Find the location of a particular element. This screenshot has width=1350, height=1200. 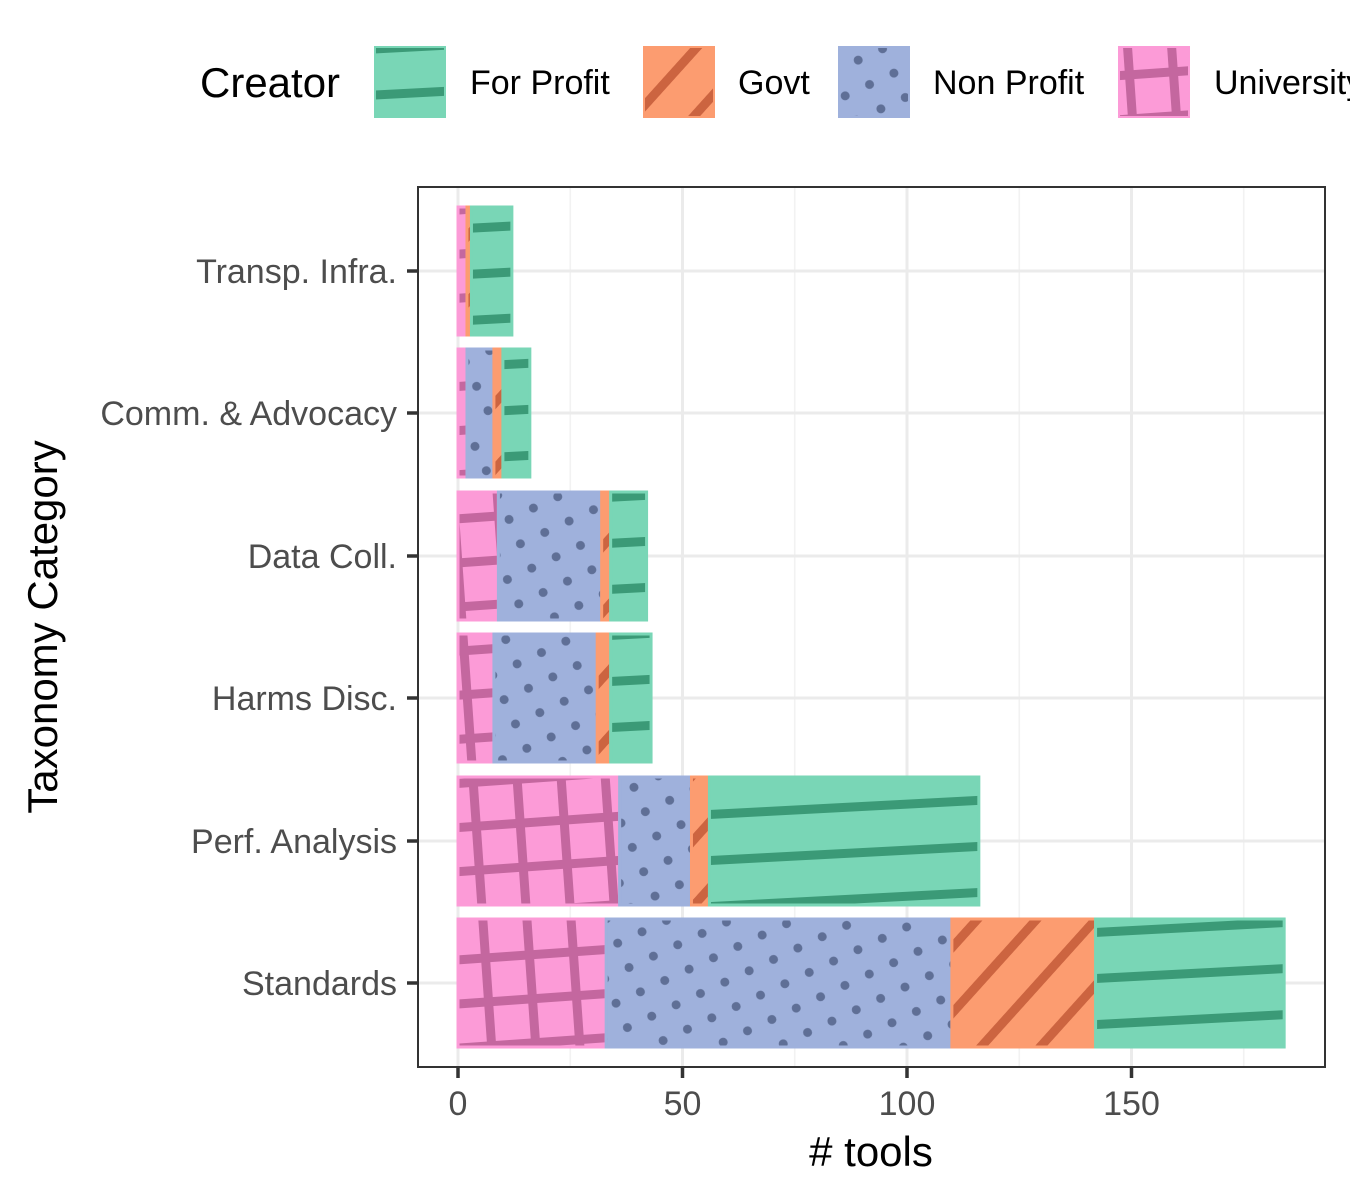

bar-university-standards is located at coordinates (532, 983).